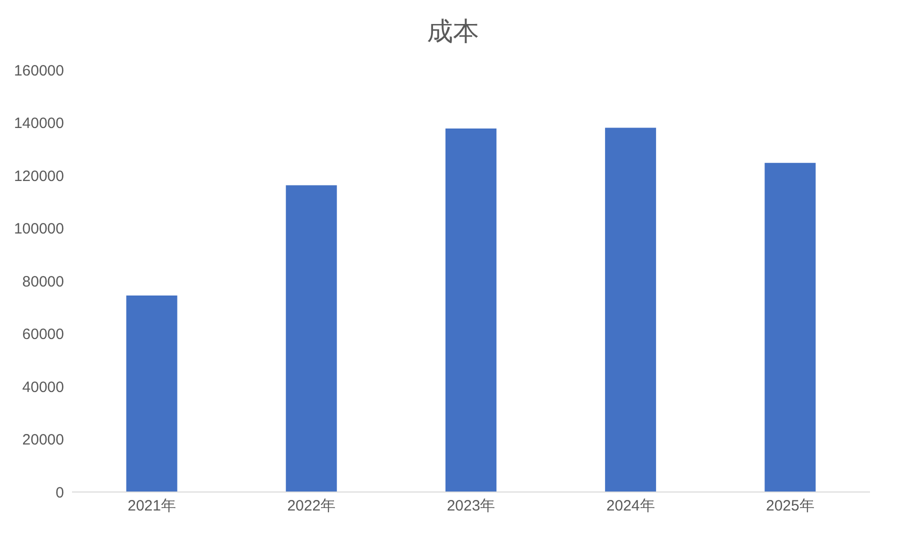 Image resolution: width=906 pixels, height=552 pixels. Describe the element at coordinates (471, 506) in the screenshot. I see `x-tick-label: 2023年` at that location.